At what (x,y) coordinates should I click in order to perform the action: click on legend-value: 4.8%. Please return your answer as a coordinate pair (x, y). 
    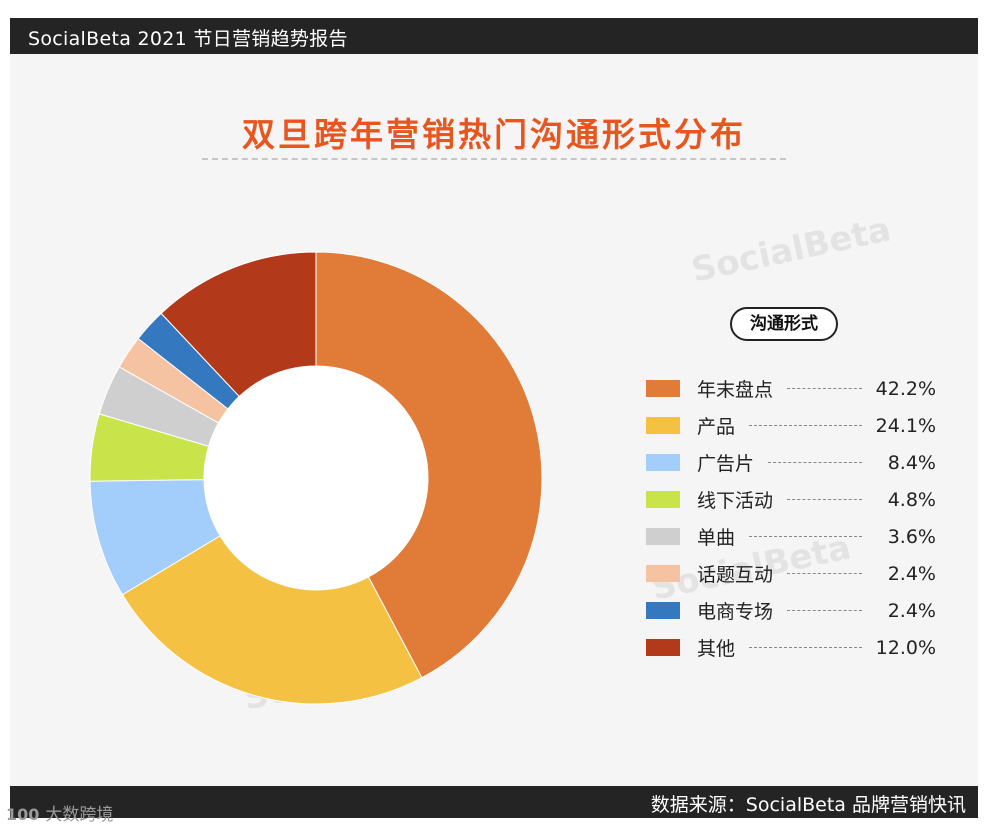
    Looking at the image, I should click on (911, 499).